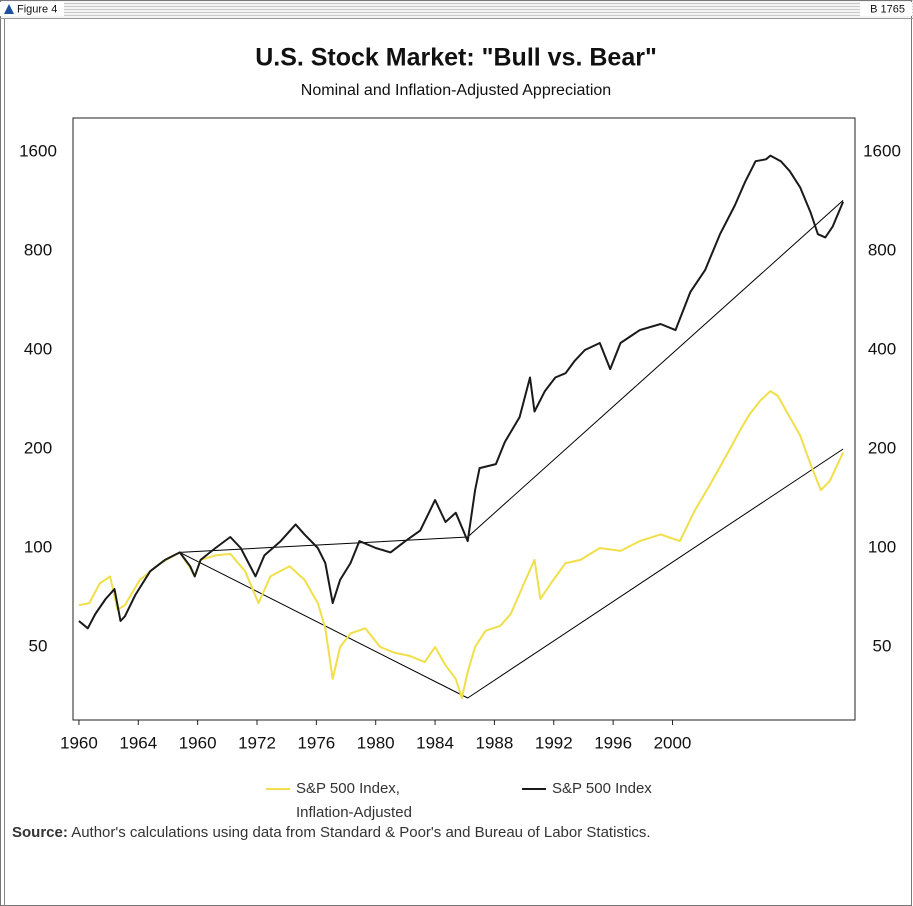  Describe the element at coordinates (38, 150) in the screenshot. I see `y-tick-label: 1600` at that location.